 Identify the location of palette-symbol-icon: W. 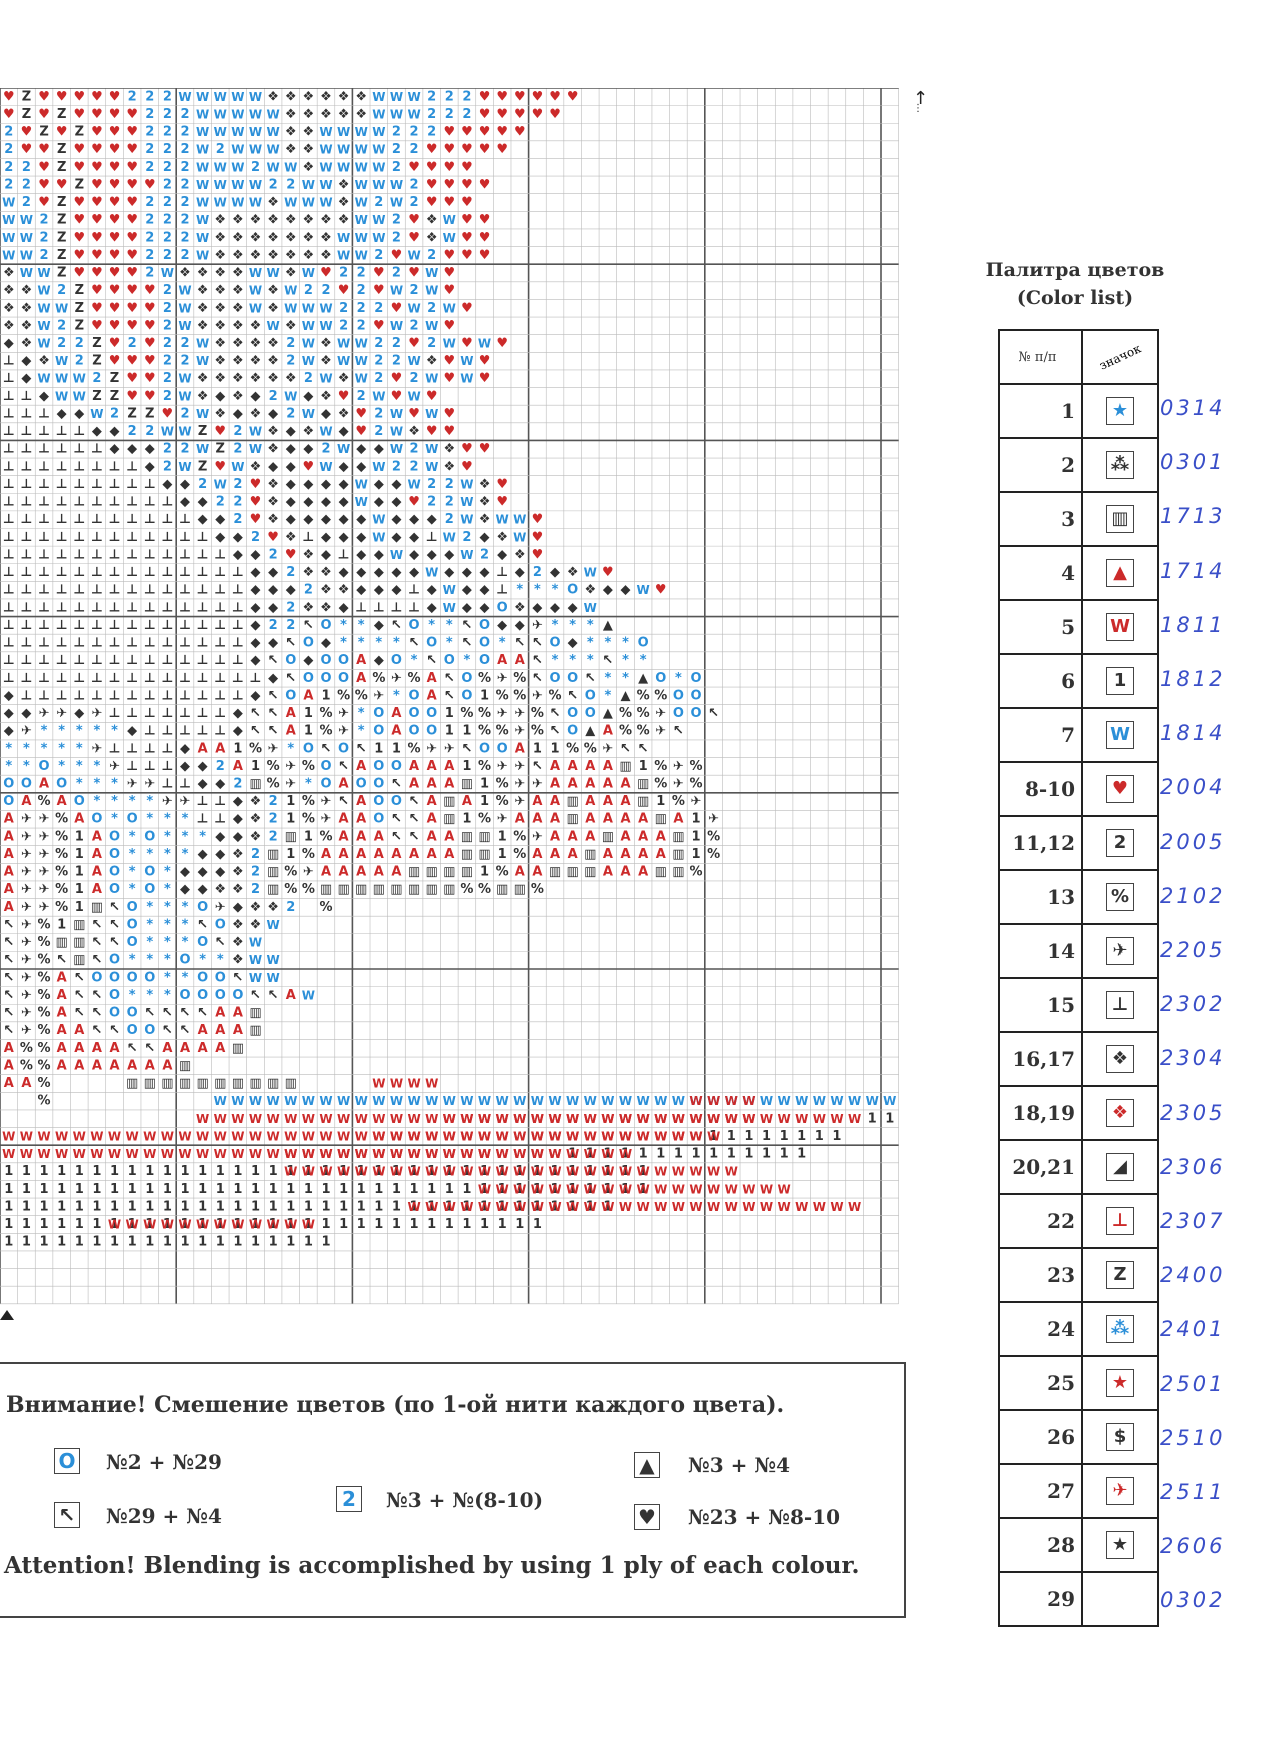
(1120, 735).